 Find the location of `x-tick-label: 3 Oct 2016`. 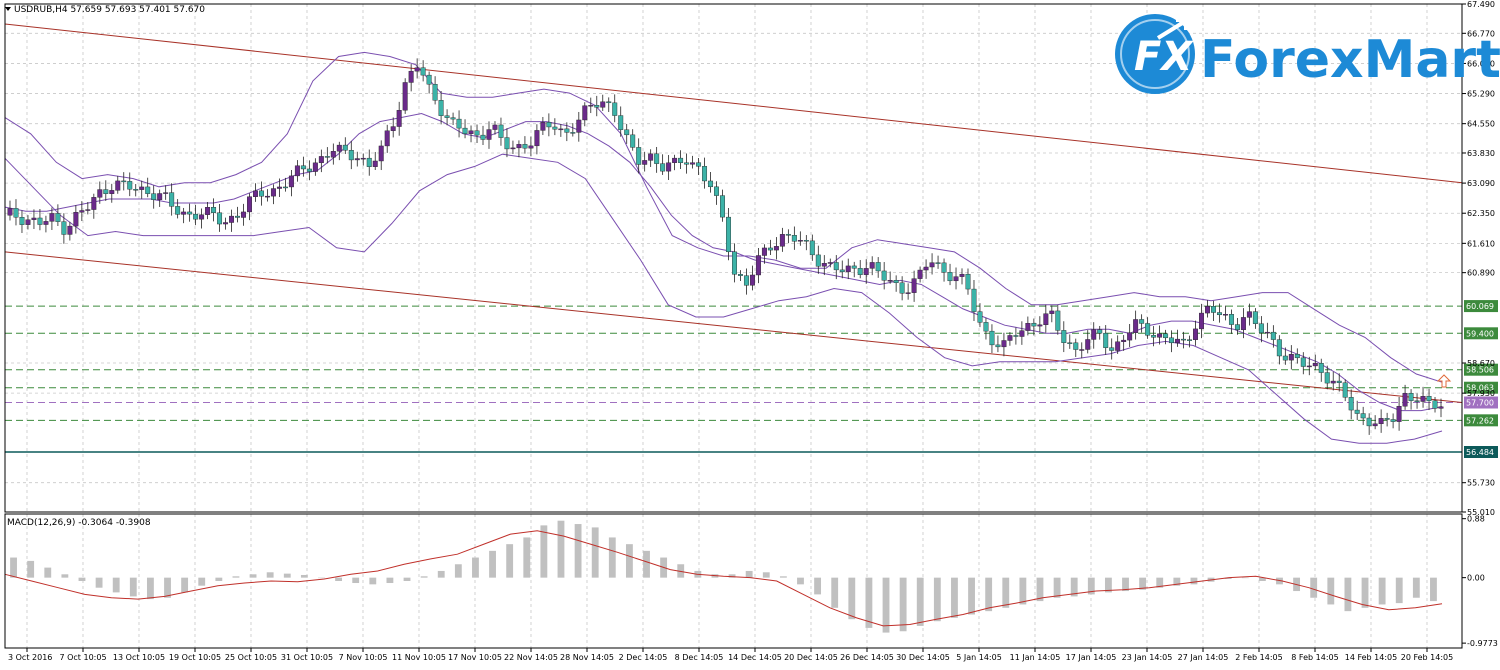

x-tick-label: 3 Oct 2016 is located at coordinates (30, 657).